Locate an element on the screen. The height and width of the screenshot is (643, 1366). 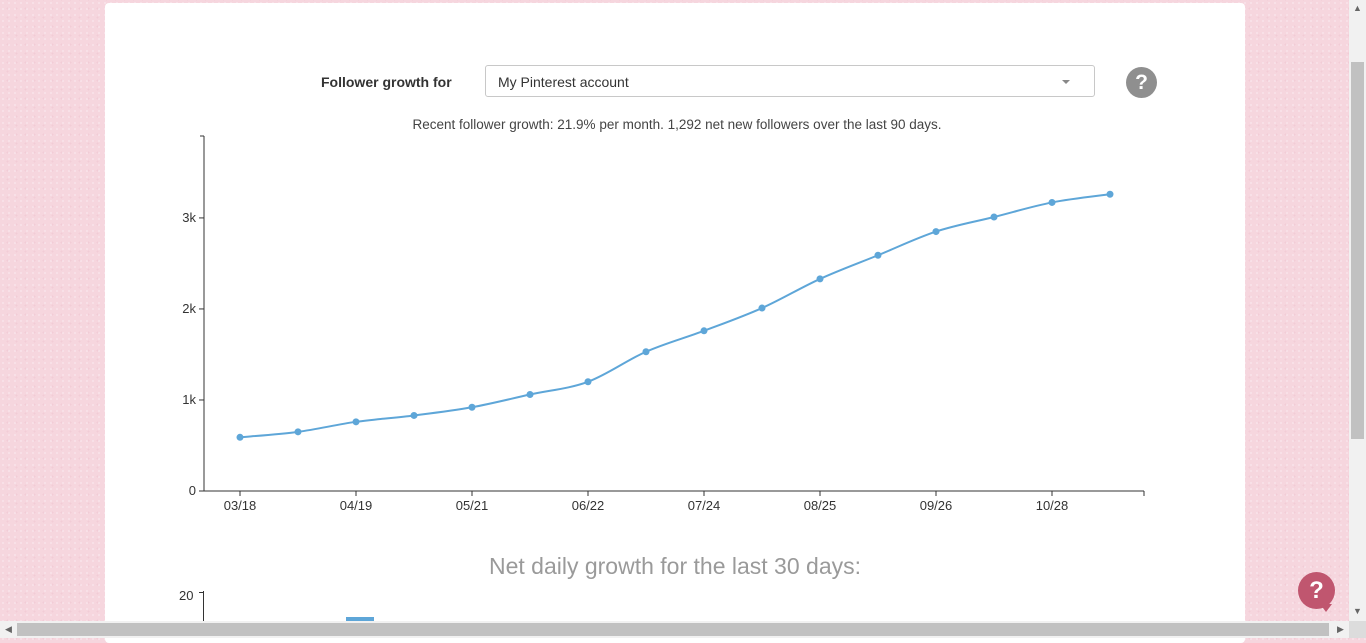
horizontal-scrollbar: ◀ ▶ is located at coordinates (674, 629).